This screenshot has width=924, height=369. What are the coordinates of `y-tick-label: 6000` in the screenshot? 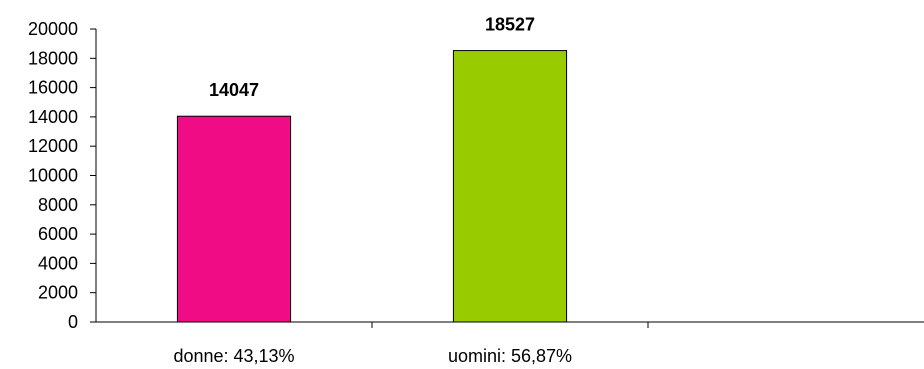 It's located at (58, 234).